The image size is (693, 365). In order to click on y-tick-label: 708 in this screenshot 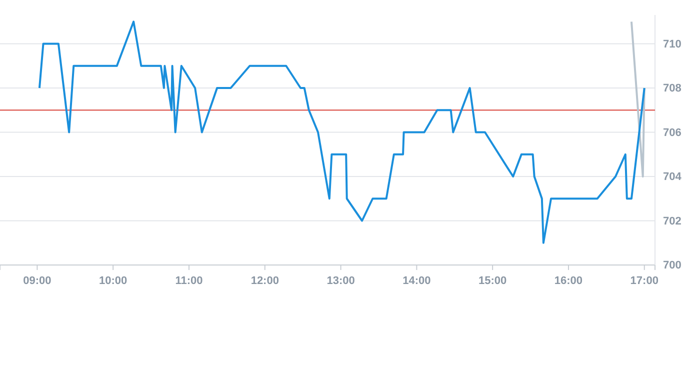, I will do `click(672, 88)`.